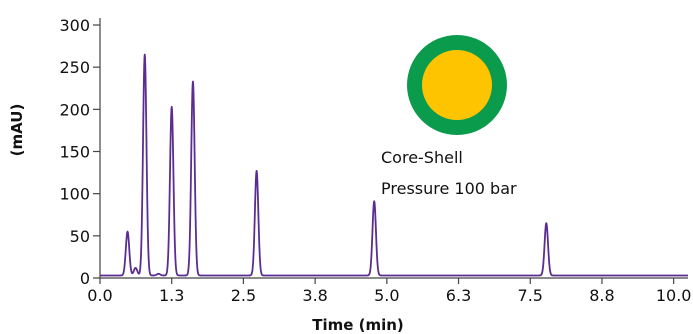 The image size is (693, 334). Describe the element at coordinates (530, 295) in the screenshot. I see `x-tick-label: 7.5` at that location.